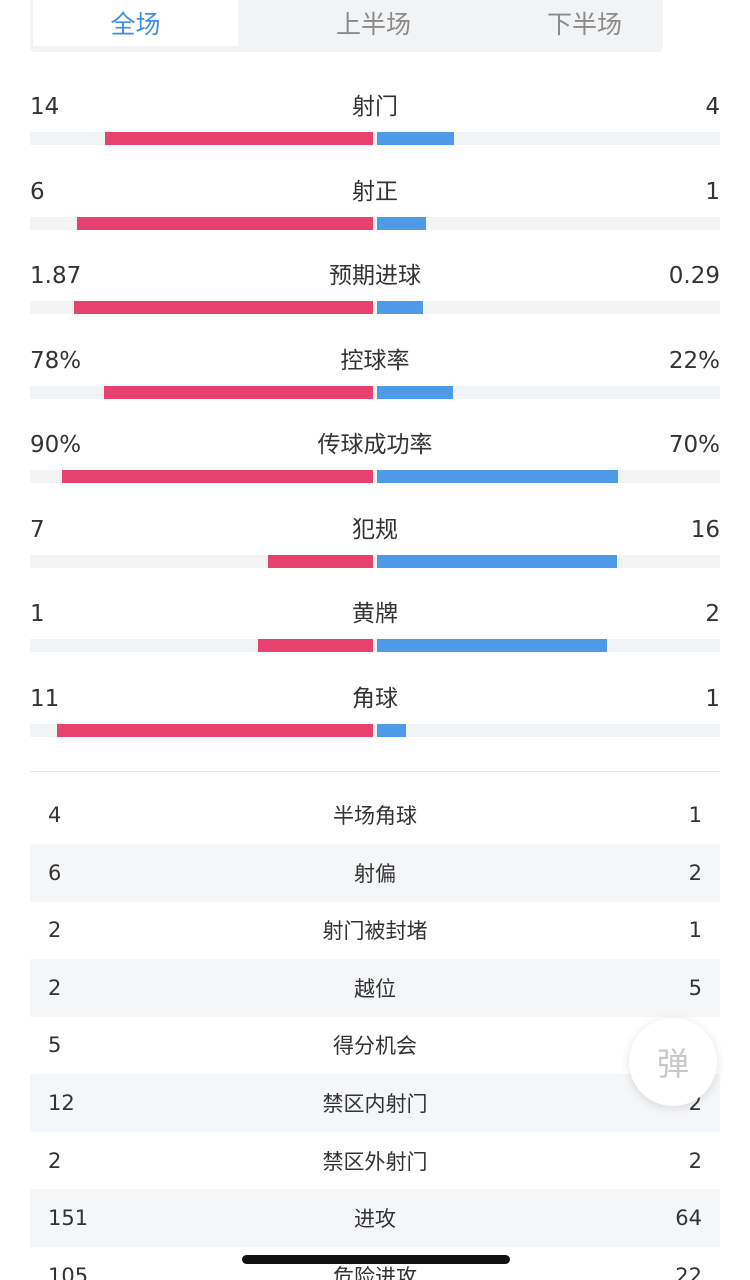 The image size is (750, 1280). What do you see at coordinates (37, 529) in the screenshot?
I see `home-value: 7` at bounding box center [37, 529].